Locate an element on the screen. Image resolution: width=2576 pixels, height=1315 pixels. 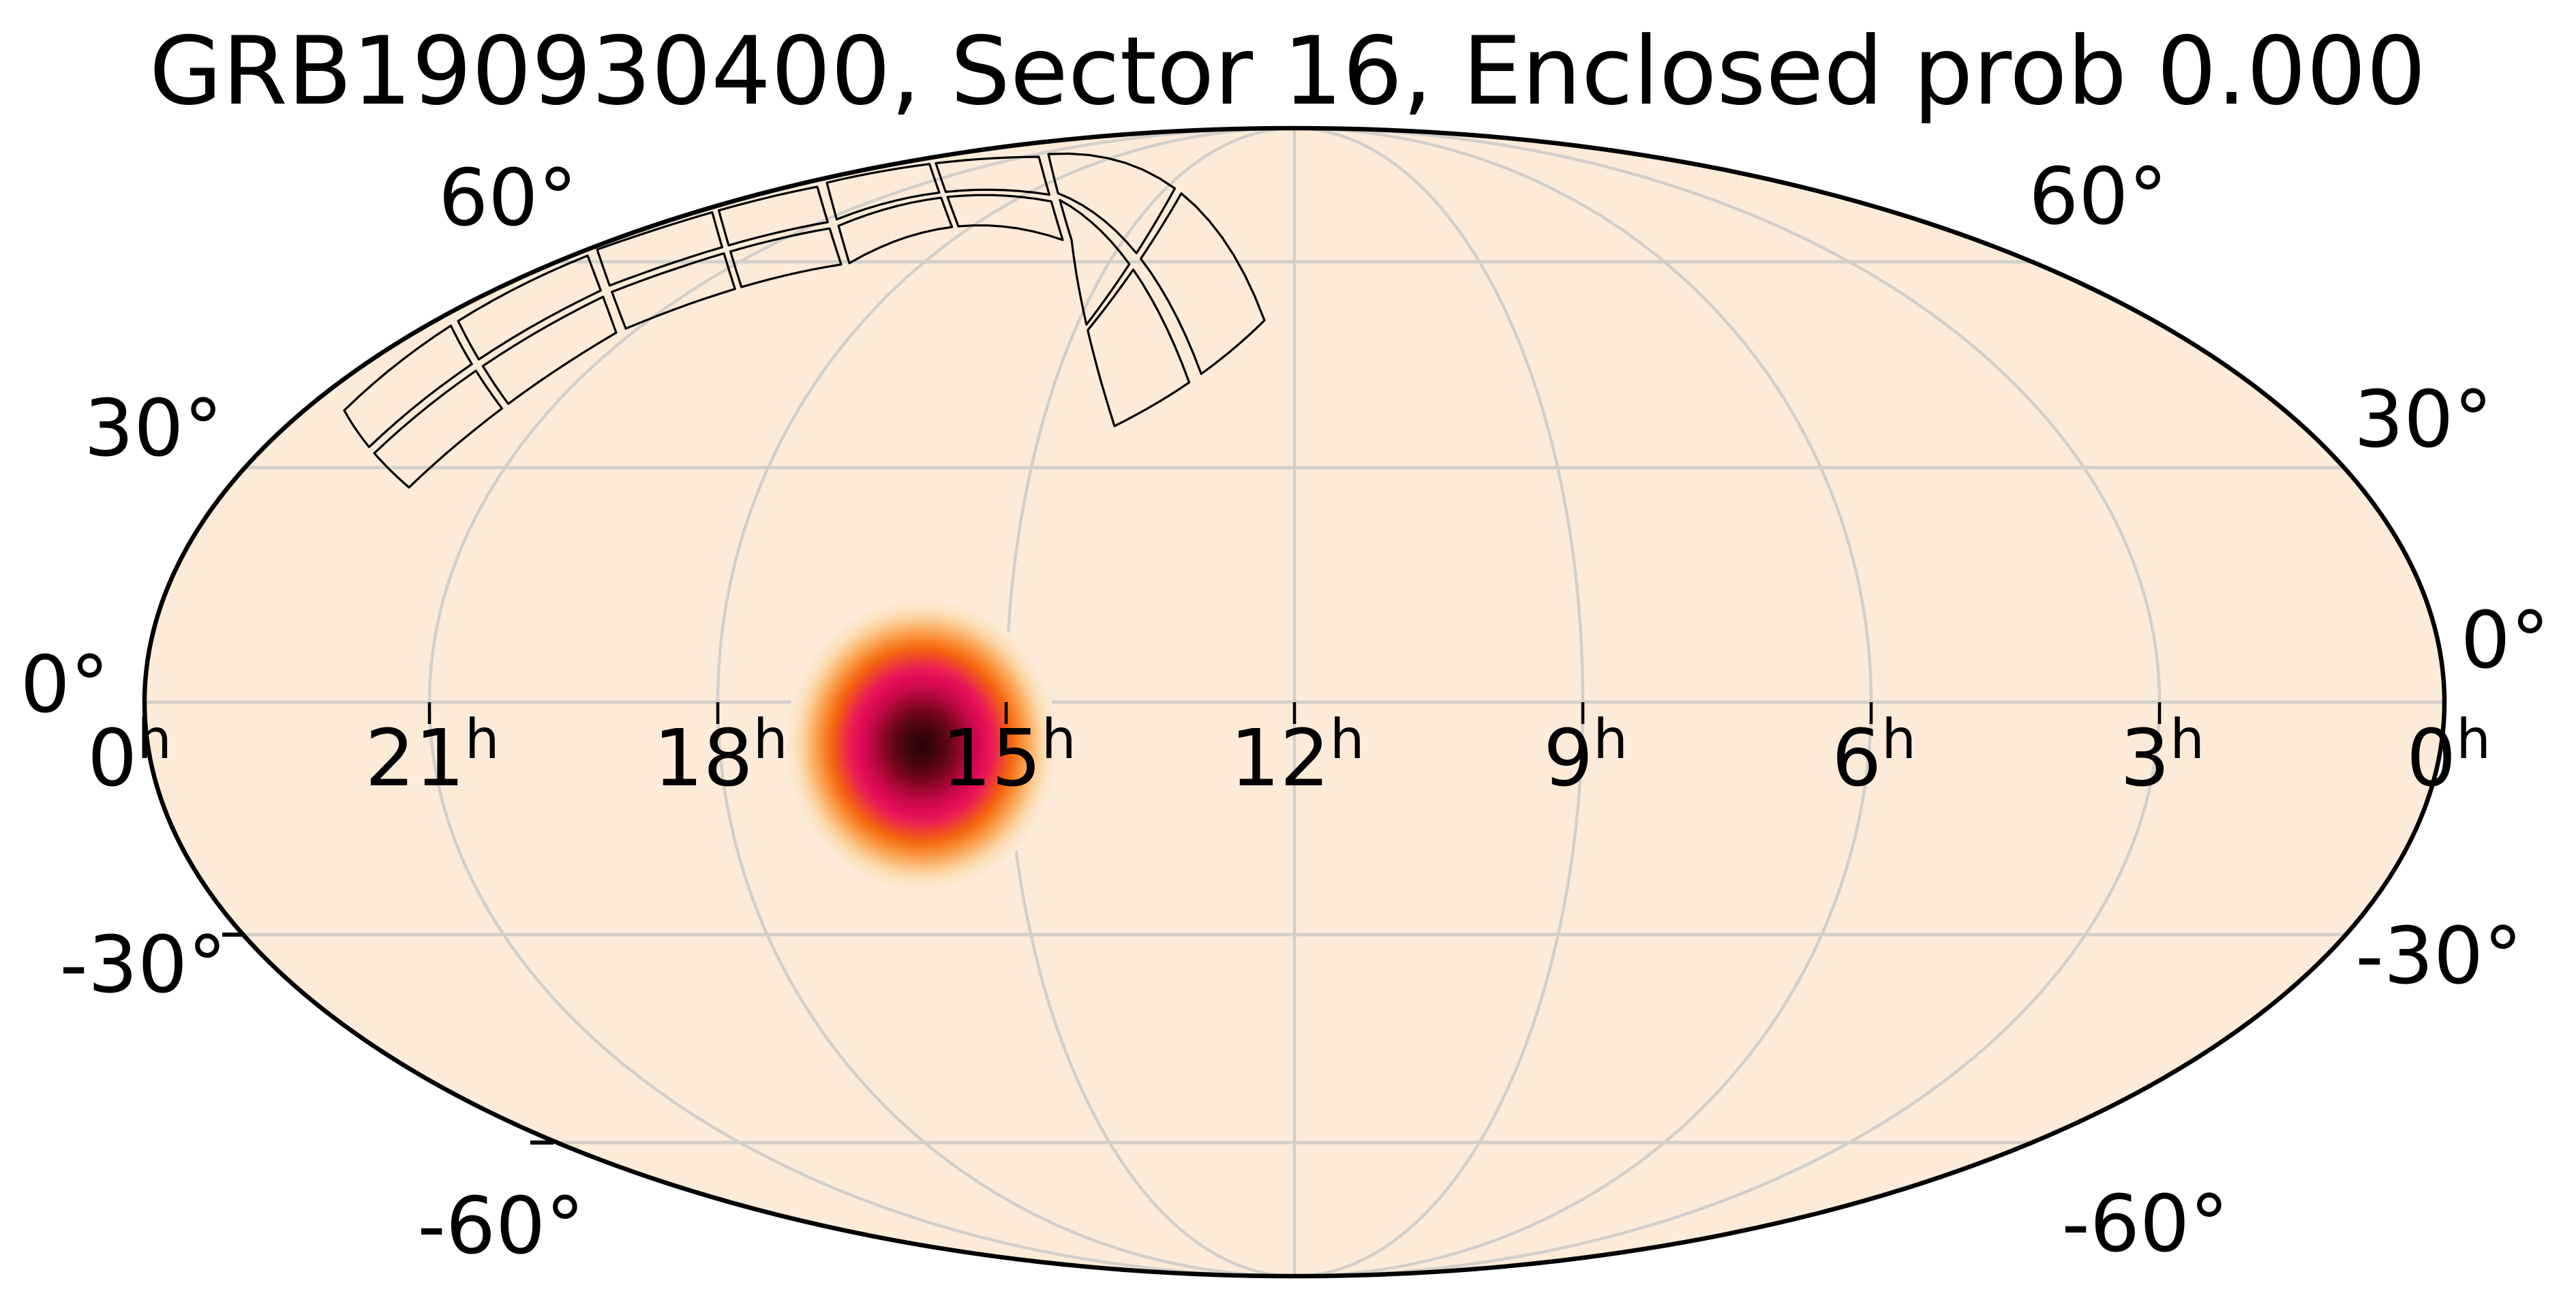
ra-label-1: 21h is located at coordinates (432, 756).